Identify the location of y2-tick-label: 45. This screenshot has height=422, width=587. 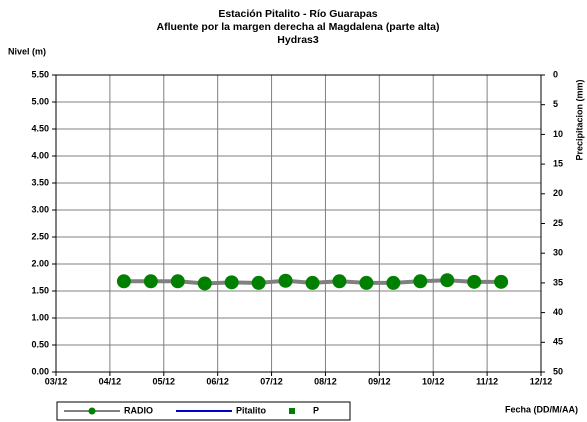
(558, 342).